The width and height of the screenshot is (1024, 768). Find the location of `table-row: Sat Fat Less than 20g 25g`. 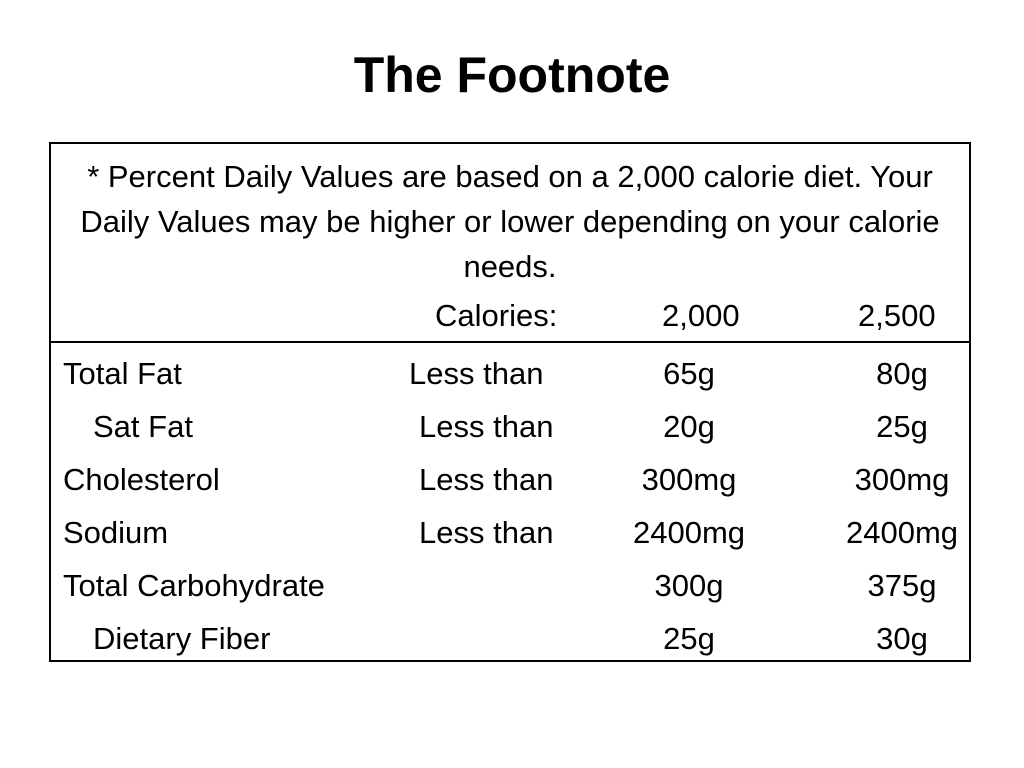

table-row: Sat Fat Less than 20g 25g is located at coordinates (510, 426).